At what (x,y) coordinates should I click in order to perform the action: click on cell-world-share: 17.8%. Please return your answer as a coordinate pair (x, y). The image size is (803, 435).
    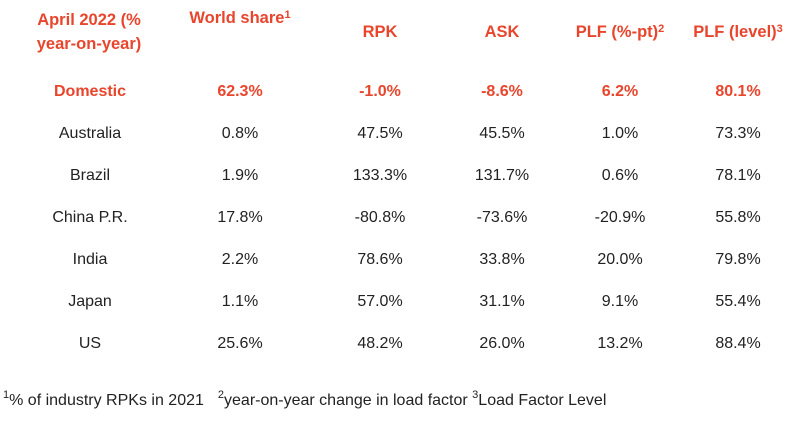
    Looking at the image, I should click on (240, 217).